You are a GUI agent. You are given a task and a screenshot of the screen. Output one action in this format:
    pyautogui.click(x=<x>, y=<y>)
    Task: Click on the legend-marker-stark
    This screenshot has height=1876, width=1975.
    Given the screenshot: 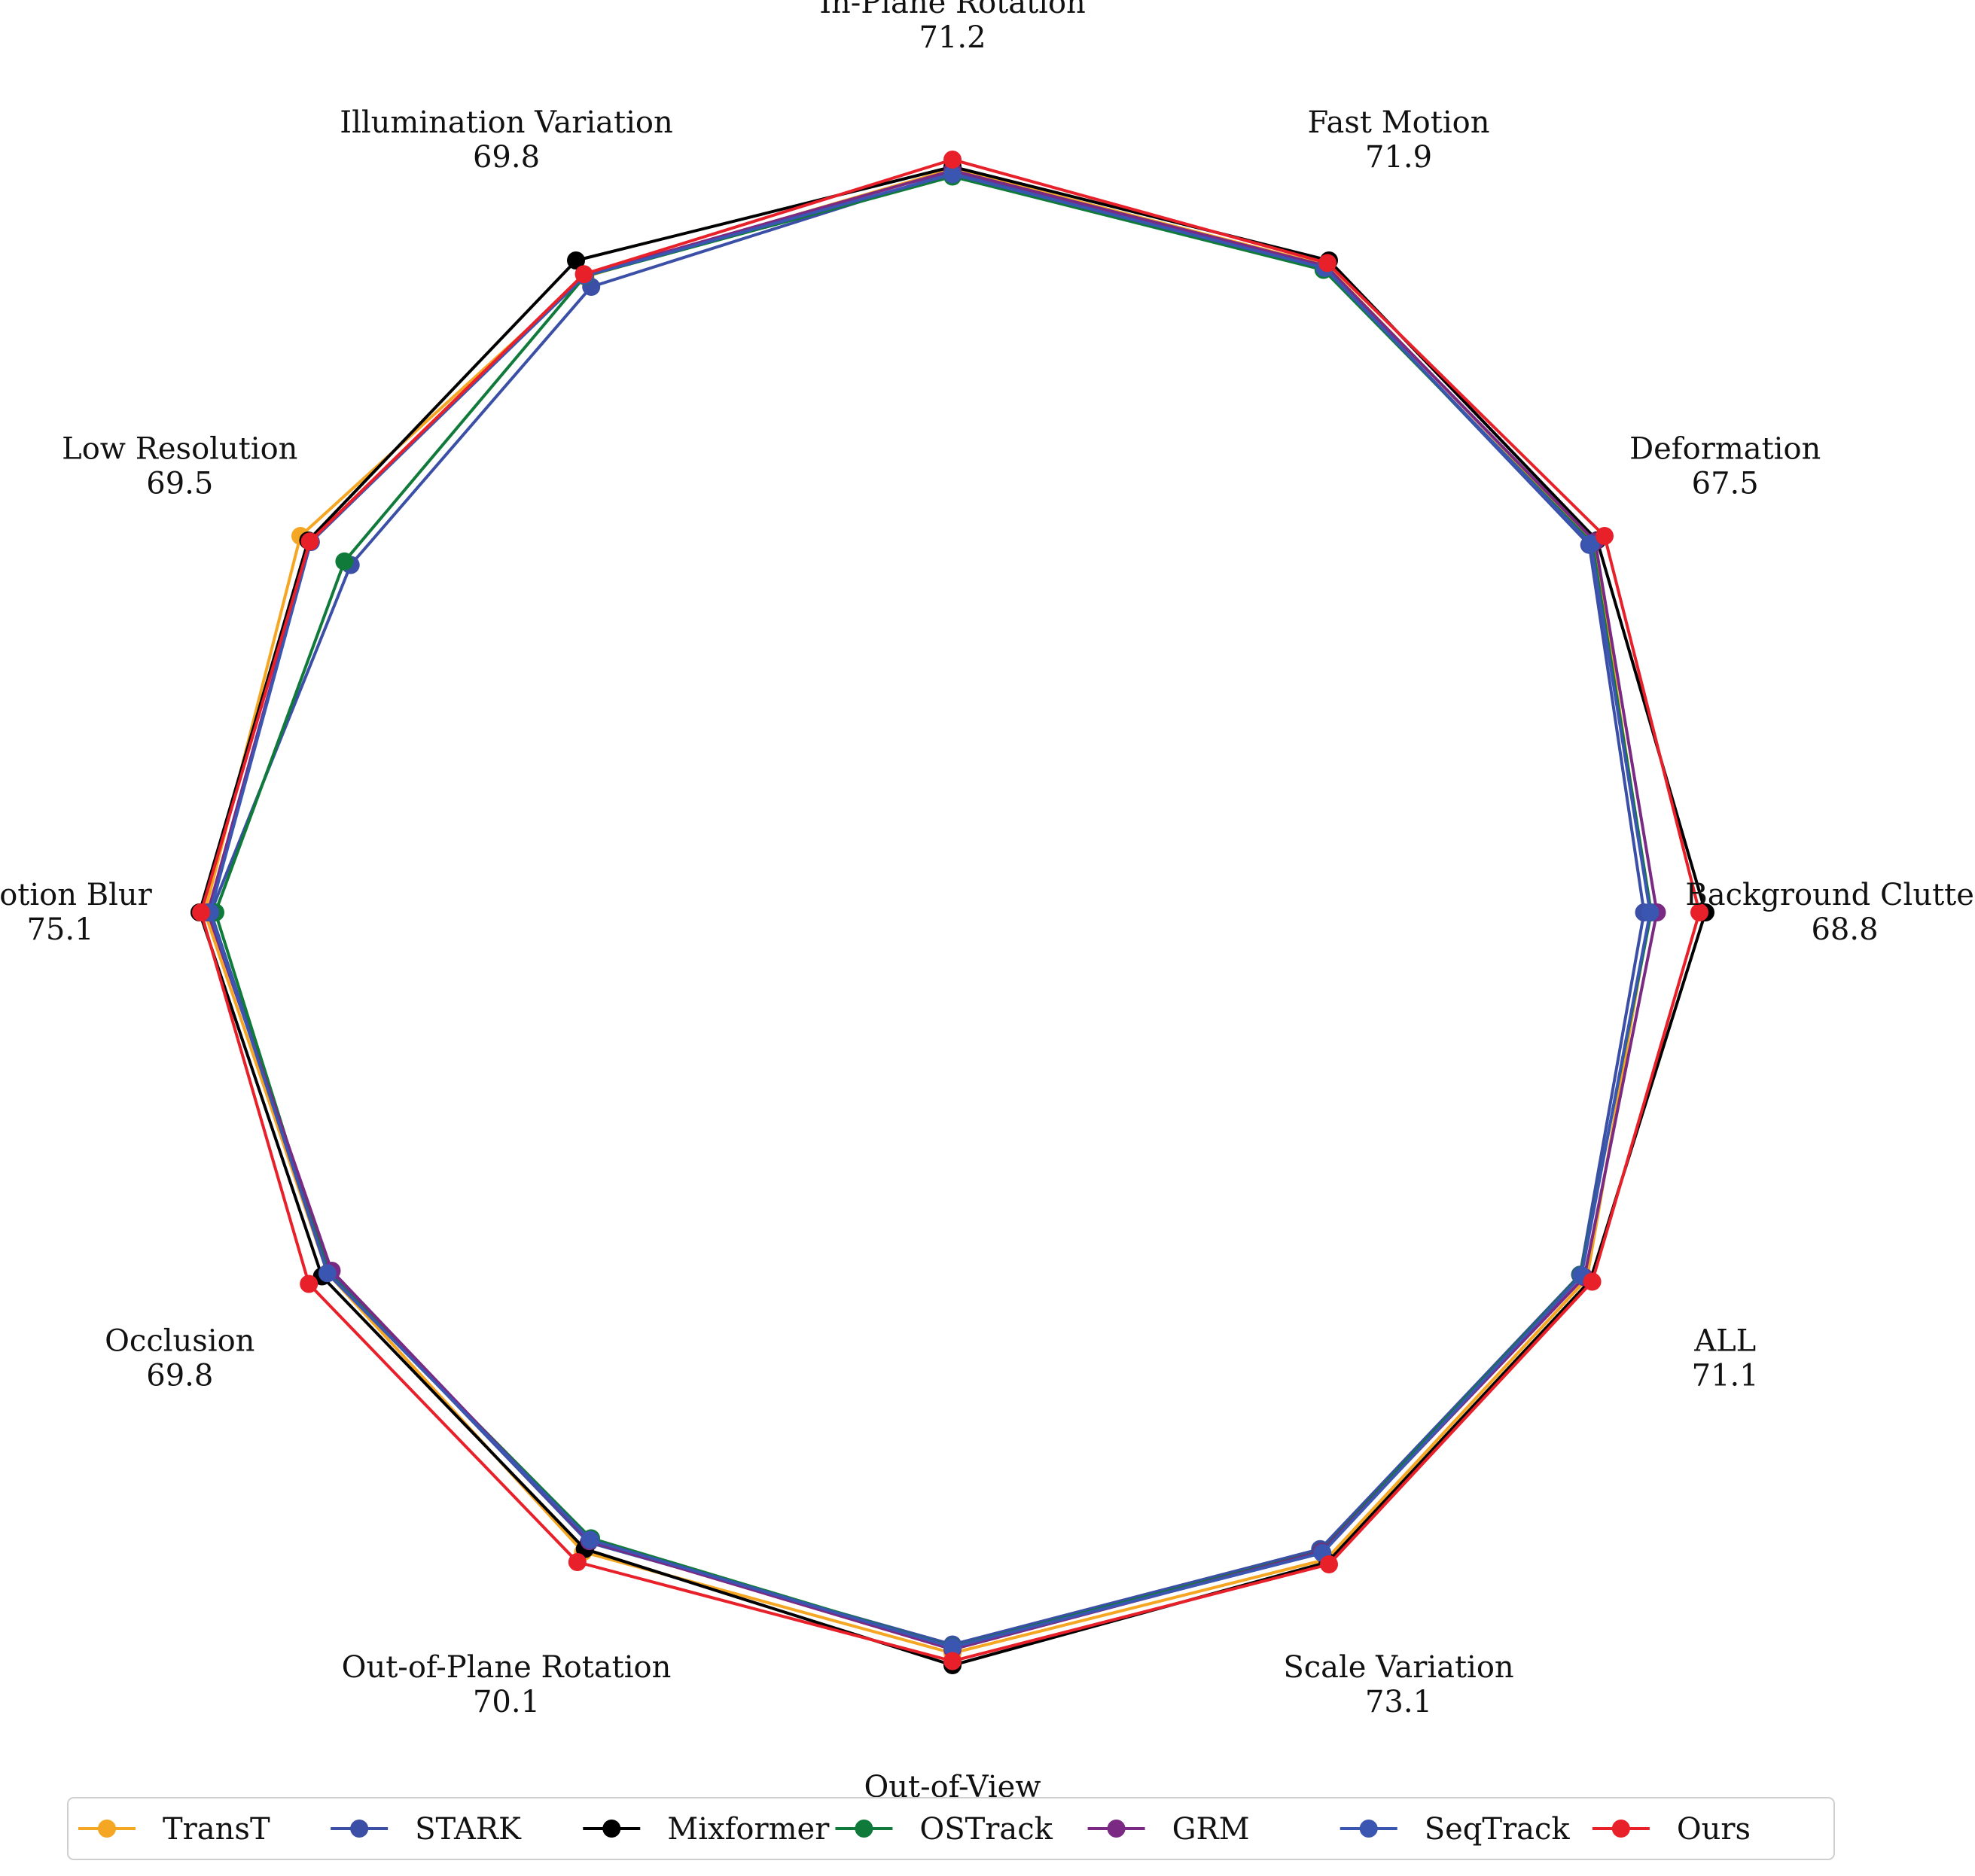 What is the action you would take?
    pyautogui.click(x=359, y=1829)
    